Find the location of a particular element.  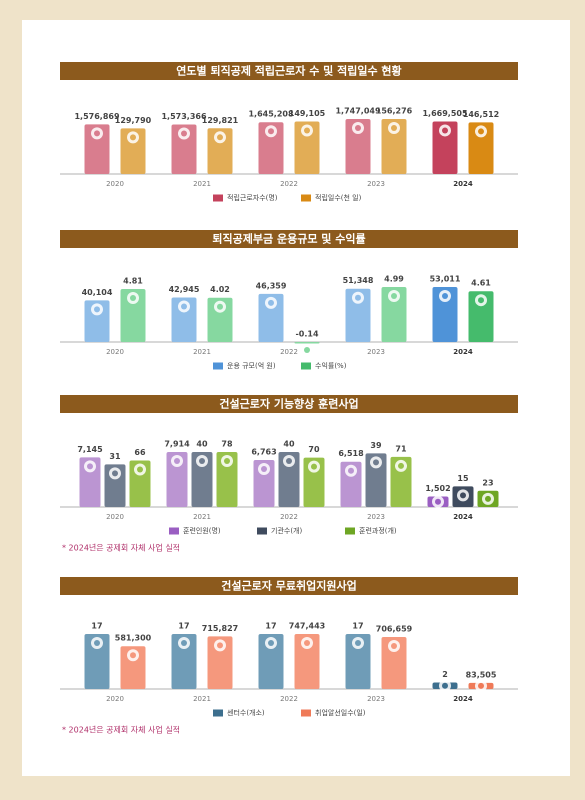

value-label: 1,576,869 is located at coordinates (96, 116).